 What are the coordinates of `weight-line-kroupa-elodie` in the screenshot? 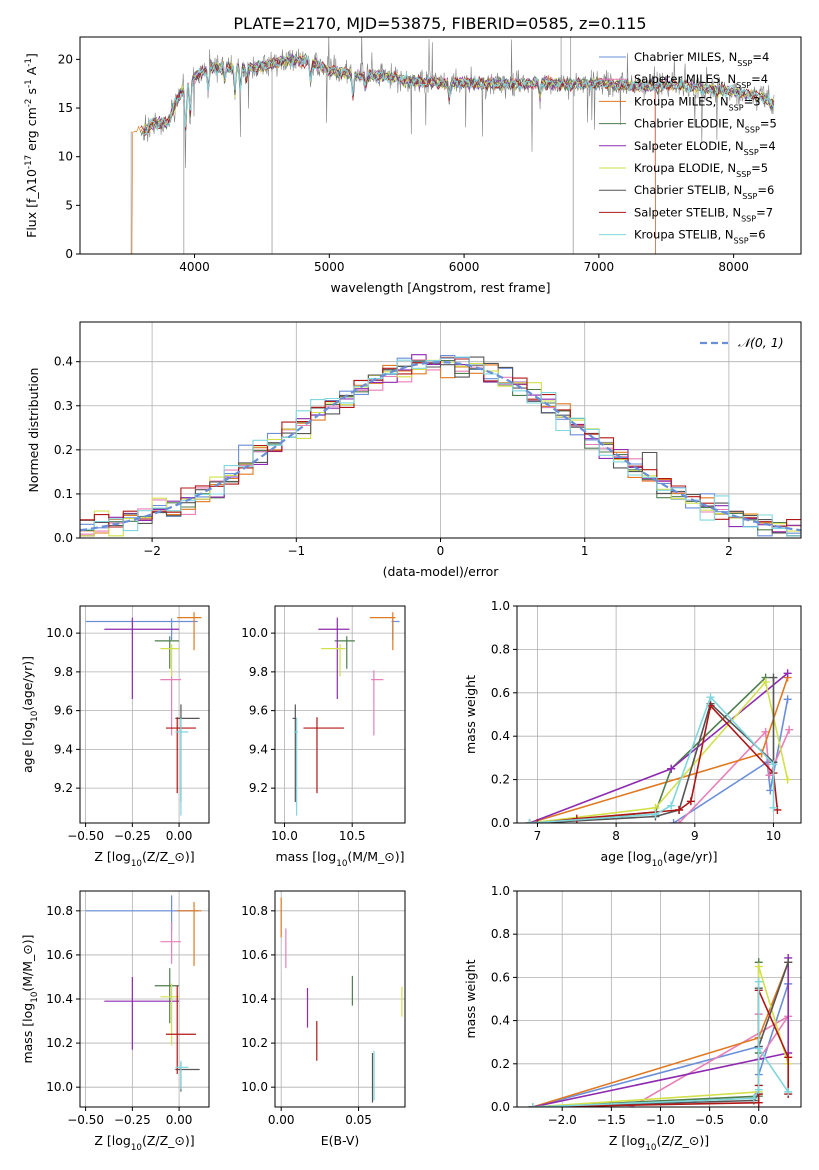 It's located at (659, 751).